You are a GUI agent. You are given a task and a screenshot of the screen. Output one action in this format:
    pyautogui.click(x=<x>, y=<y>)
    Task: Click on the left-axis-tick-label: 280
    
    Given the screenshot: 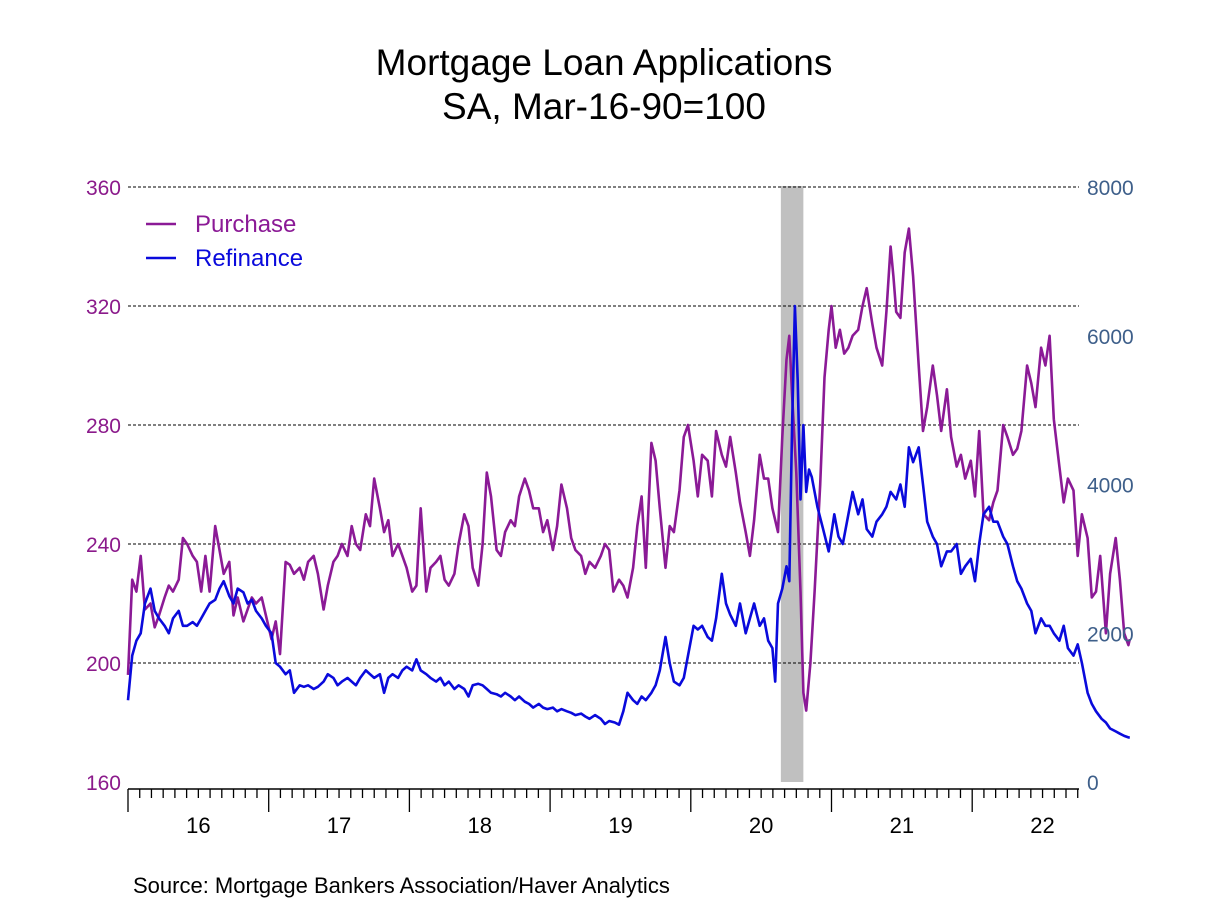 What is the action you would take?
    pyautogui.click(x=103, y=426)
    